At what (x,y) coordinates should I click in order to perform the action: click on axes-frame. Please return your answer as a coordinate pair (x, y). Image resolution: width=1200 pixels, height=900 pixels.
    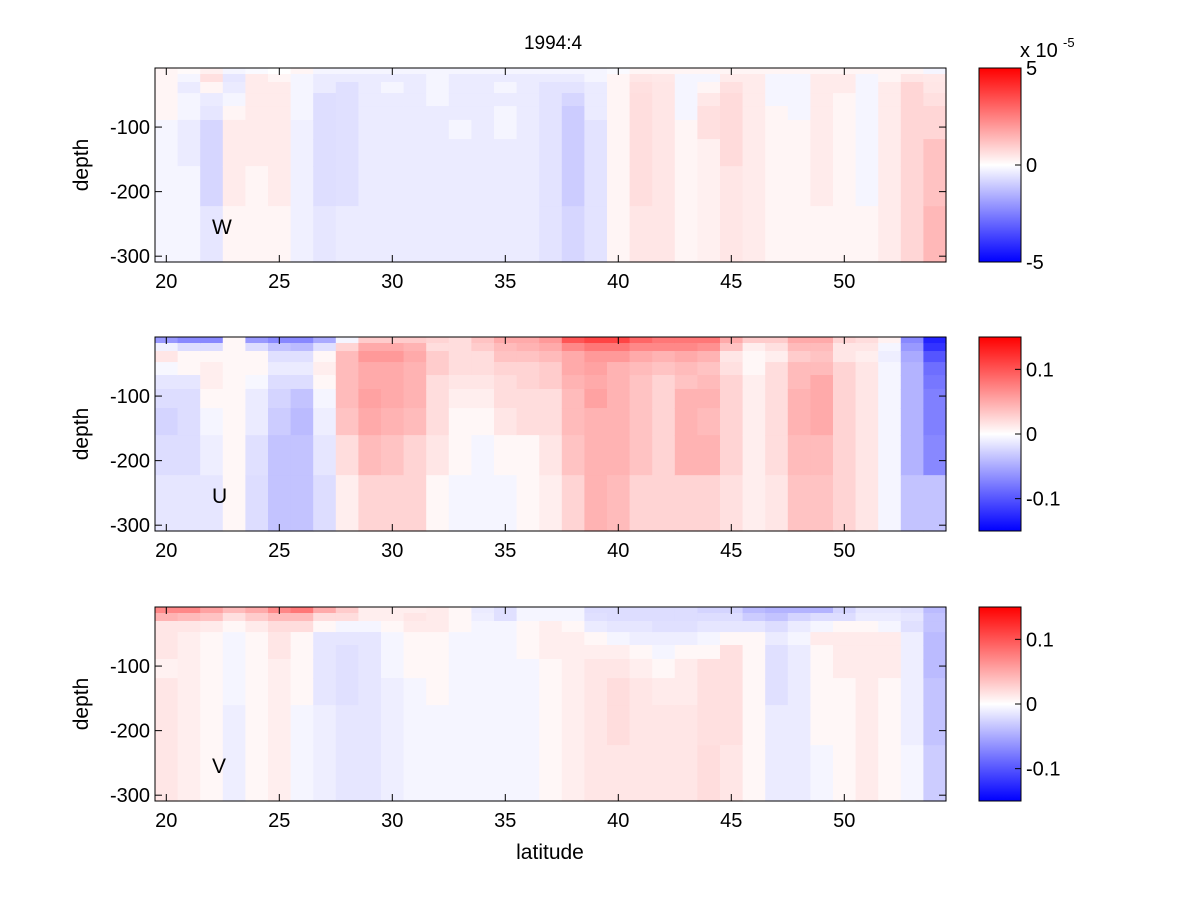
    Looking at the image, I should click on (550, 165).